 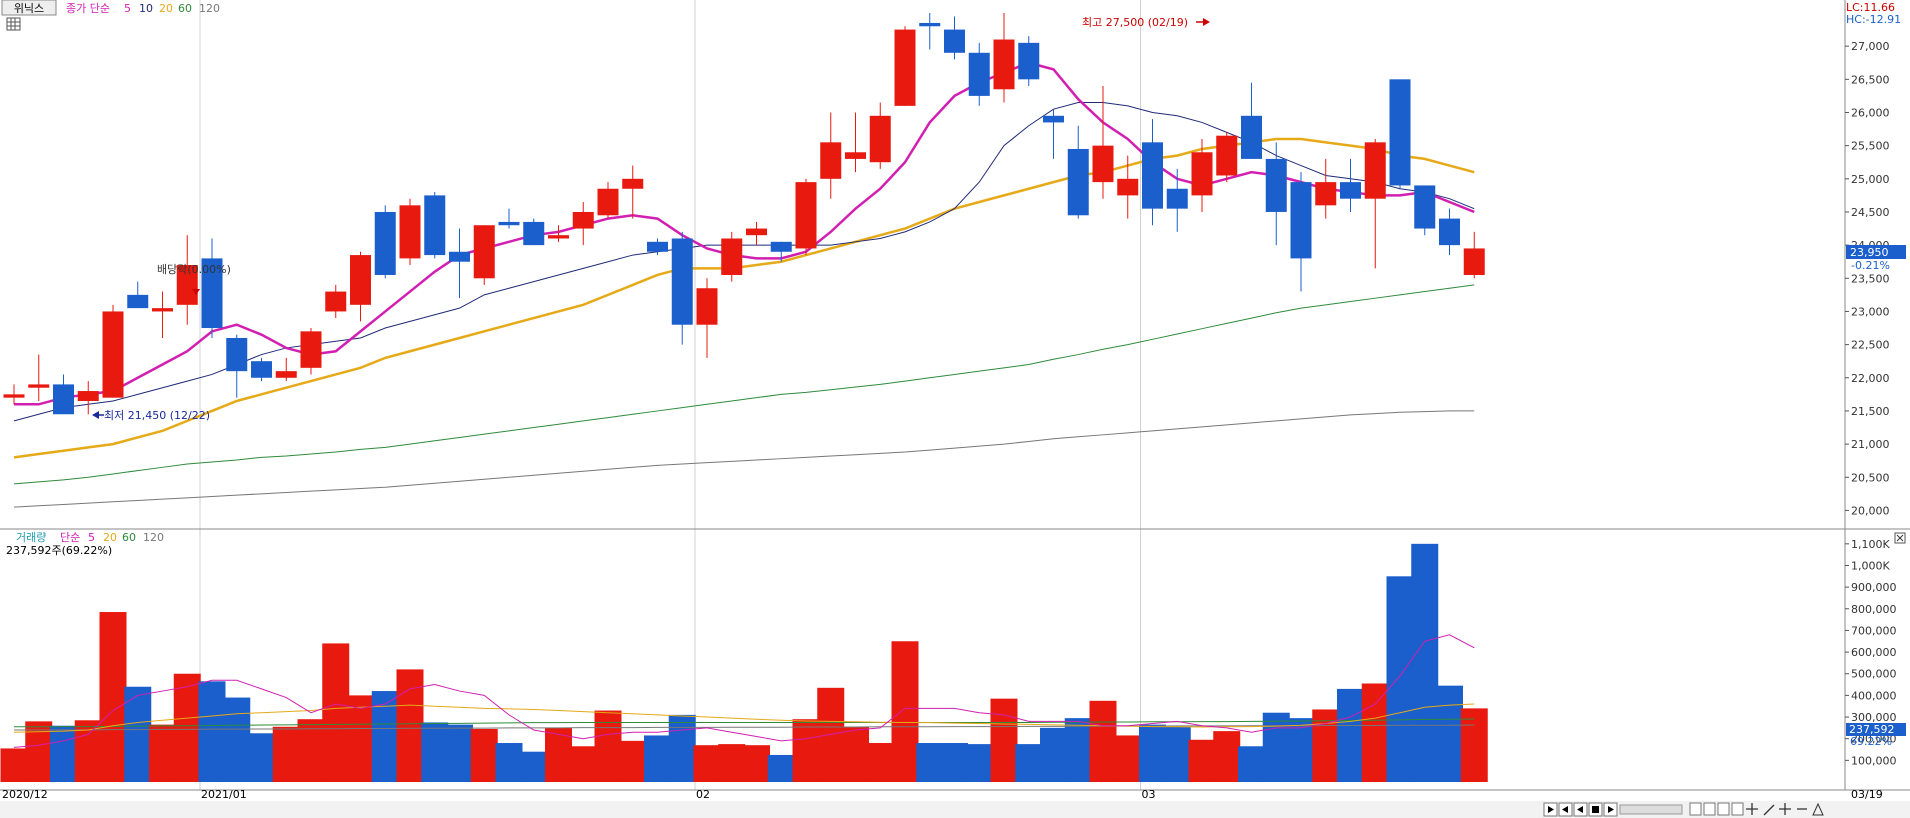 I want to click on stock-name-button, so click(x=29, y=8).